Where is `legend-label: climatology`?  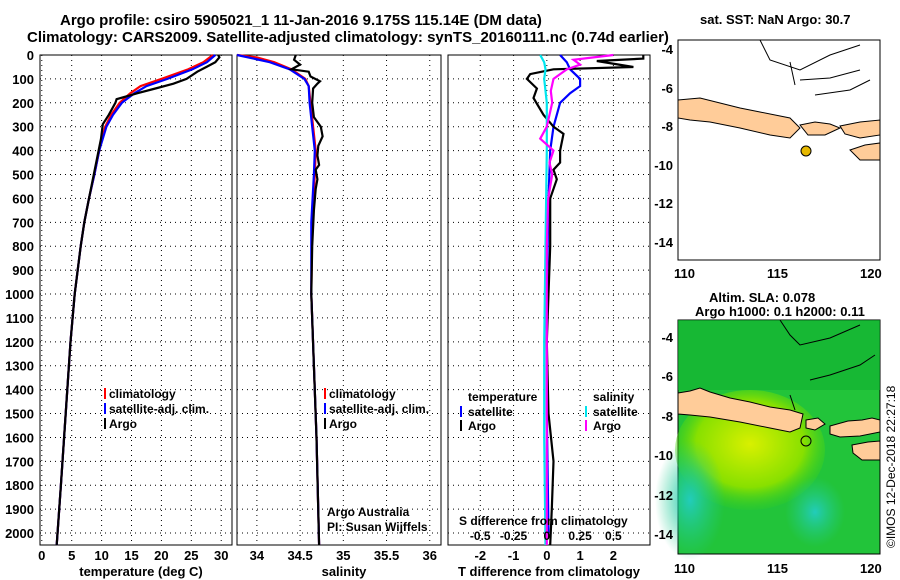
legend-label: climatology is located at coordinates (142, 394).